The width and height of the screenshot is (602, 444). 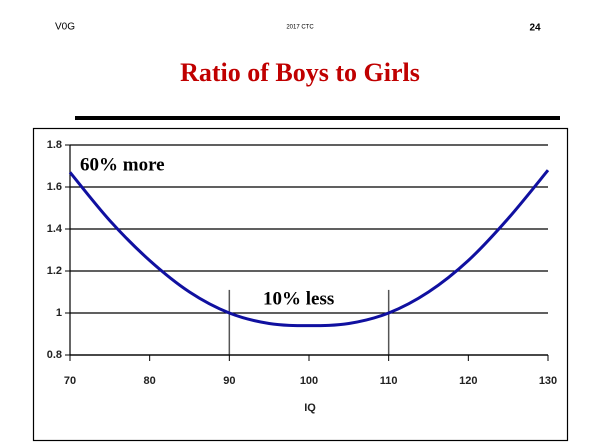 What do you see at coordinates (70, 381) in the screenshot?
I see `x-tick-label: 70` at bounding box center [70, 381].